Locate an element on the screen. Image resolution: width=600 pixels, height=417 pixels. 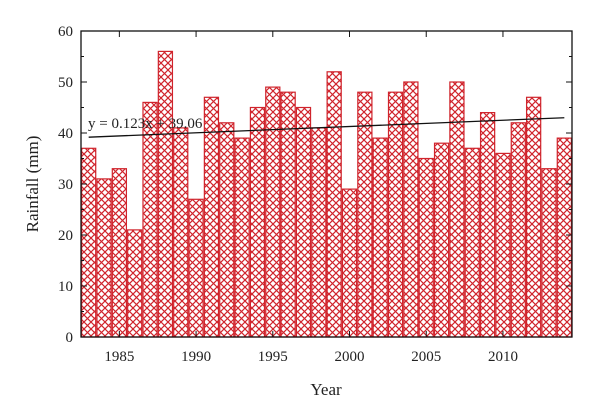
y-tick-label: 60 is located at coordinates (65, 32).